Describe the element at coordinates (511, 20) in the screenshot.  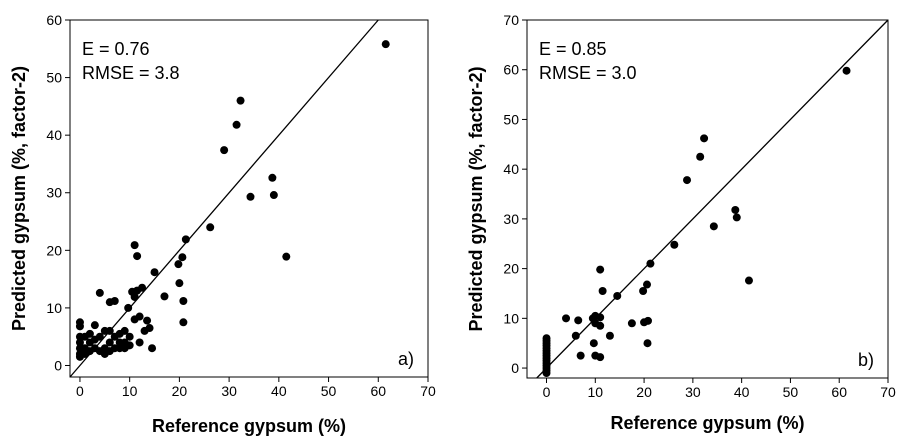
I see `y-tick-label: 70` at that location.